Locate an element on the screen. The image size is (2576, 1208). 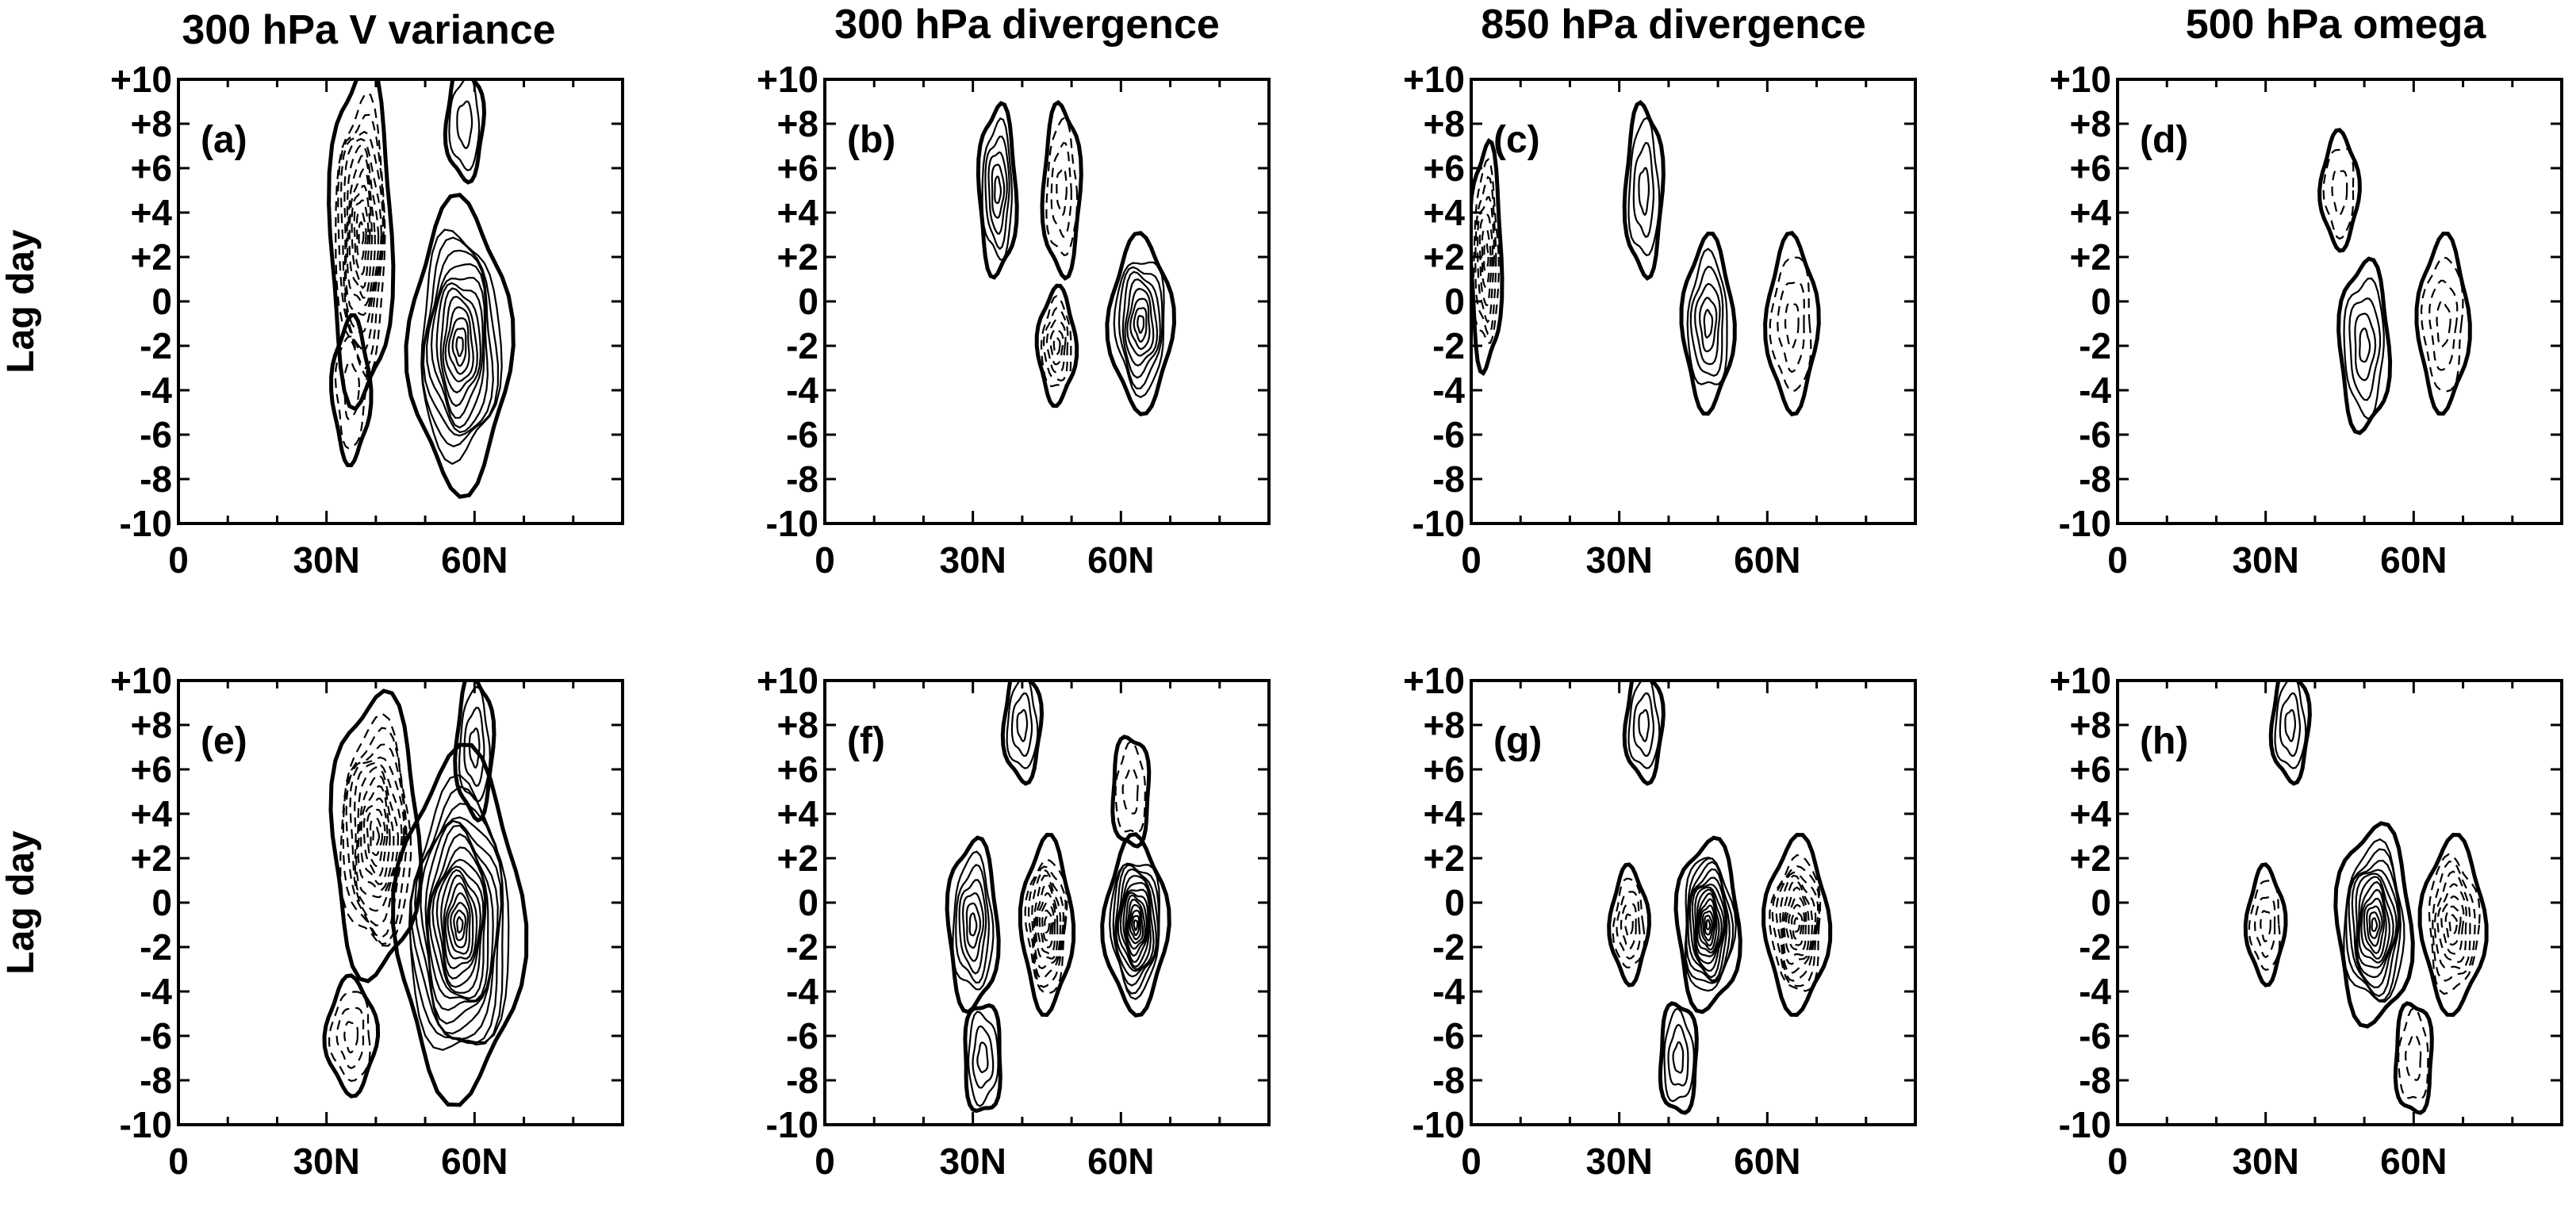
panel-label: (d) is located at coordinates (2164, 140).